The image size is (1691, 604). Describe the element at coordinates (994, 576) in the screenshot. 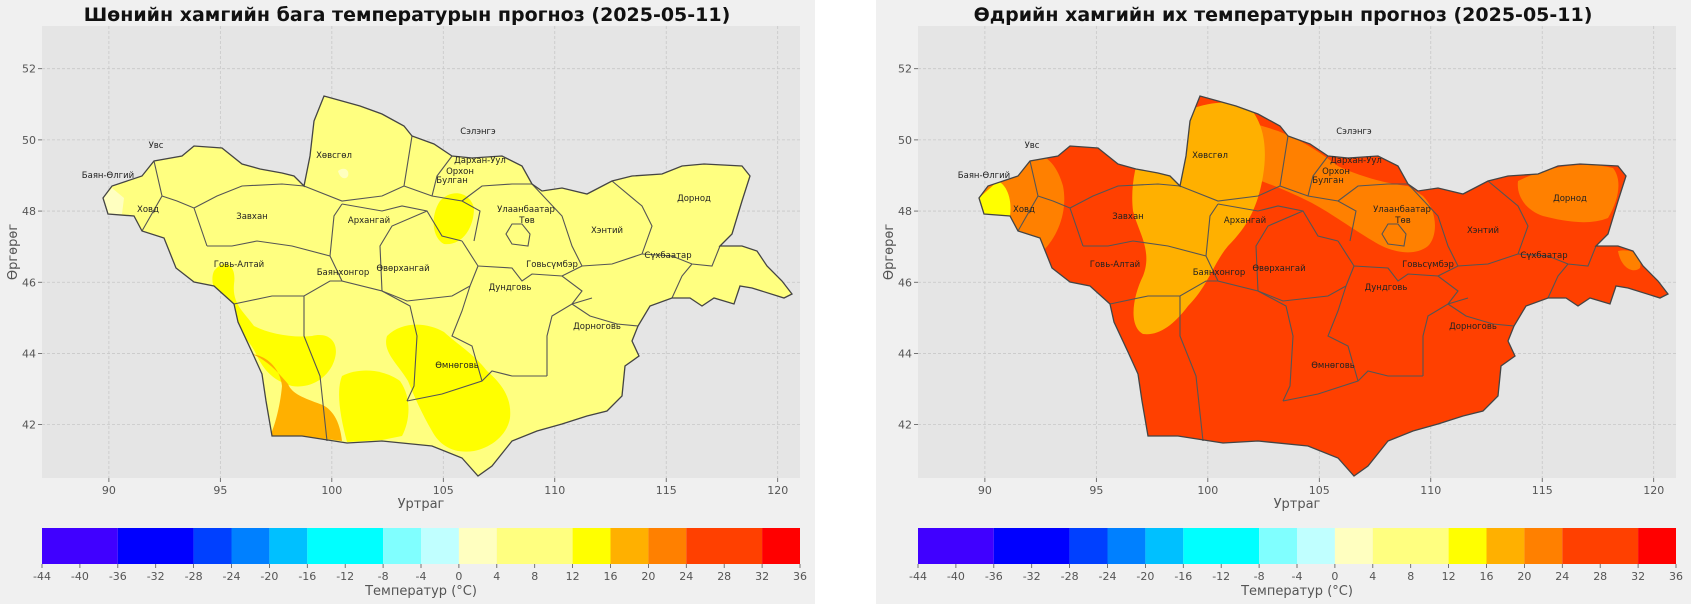

I see `colorbar-tick-label: -36` at that location.